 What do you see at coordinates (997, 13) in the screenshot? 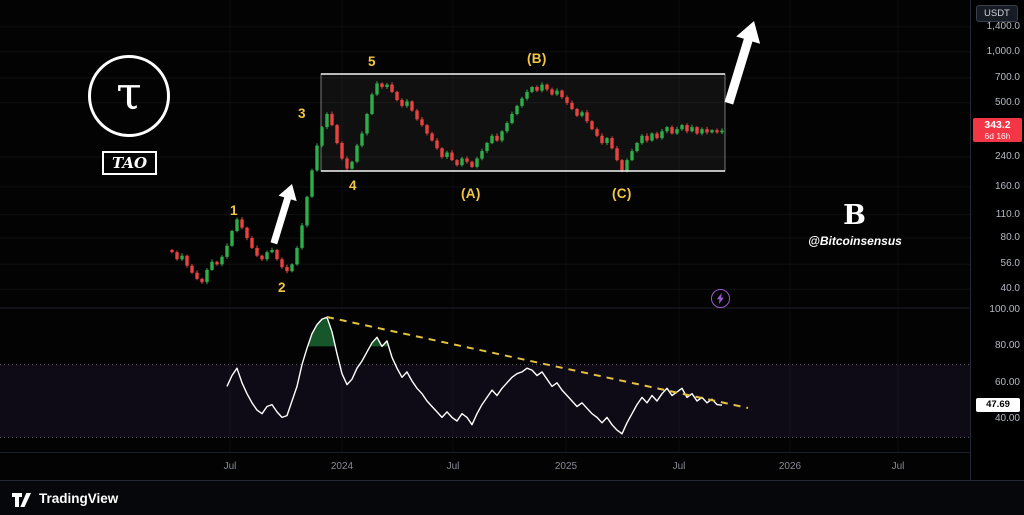
I see `currency-toggle-button: USDT` at bounding box center [997, 13].